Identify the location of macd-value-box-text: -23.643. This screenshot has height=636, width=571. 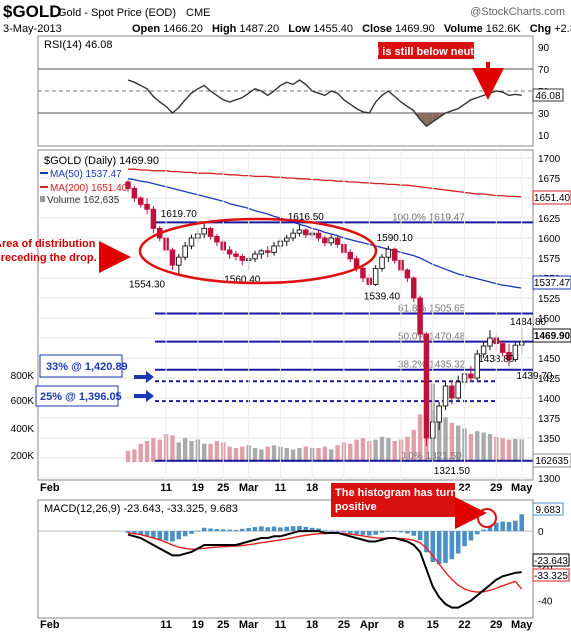
(551, 561).